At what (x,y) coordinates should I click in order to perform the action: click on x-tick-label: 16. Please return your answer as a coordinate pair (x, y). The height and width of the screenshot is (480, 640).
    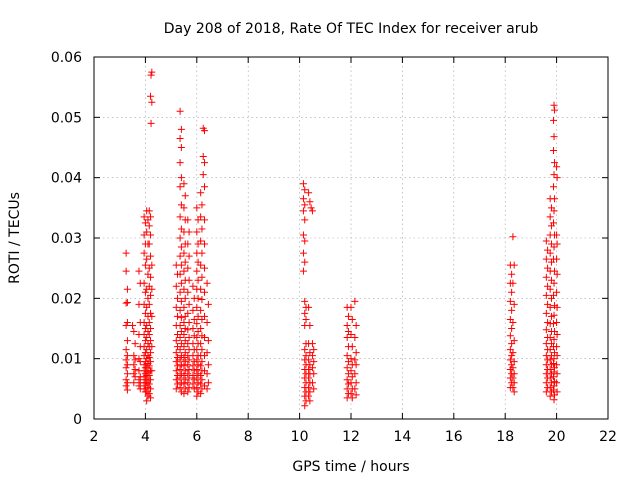
    Looking at the image, I should click on (454, 437).